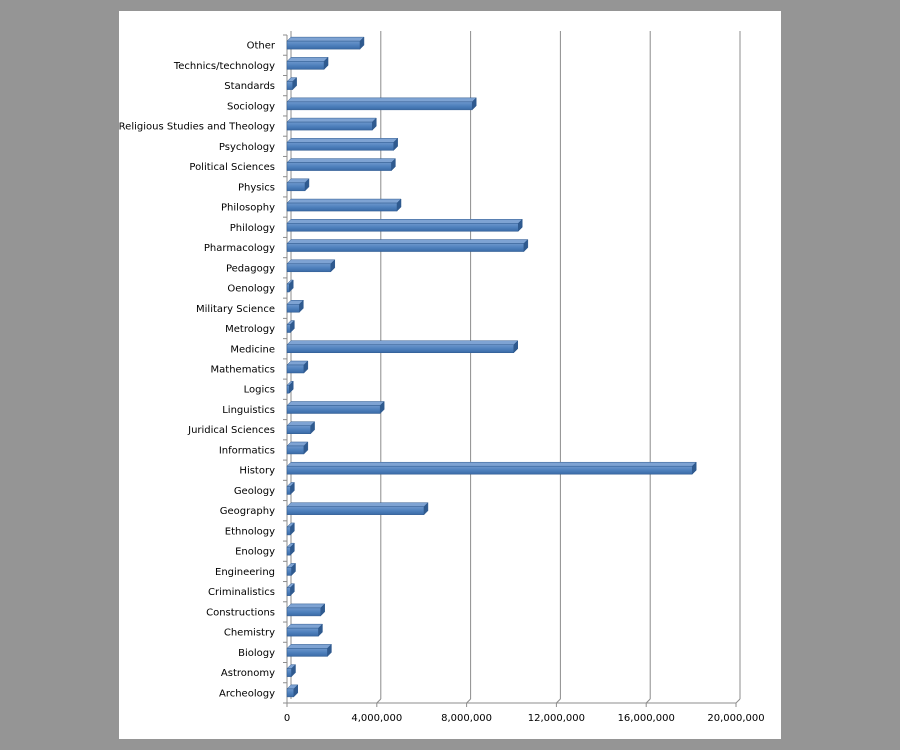  I want to click on category-label: Philology, so click(252, 228).